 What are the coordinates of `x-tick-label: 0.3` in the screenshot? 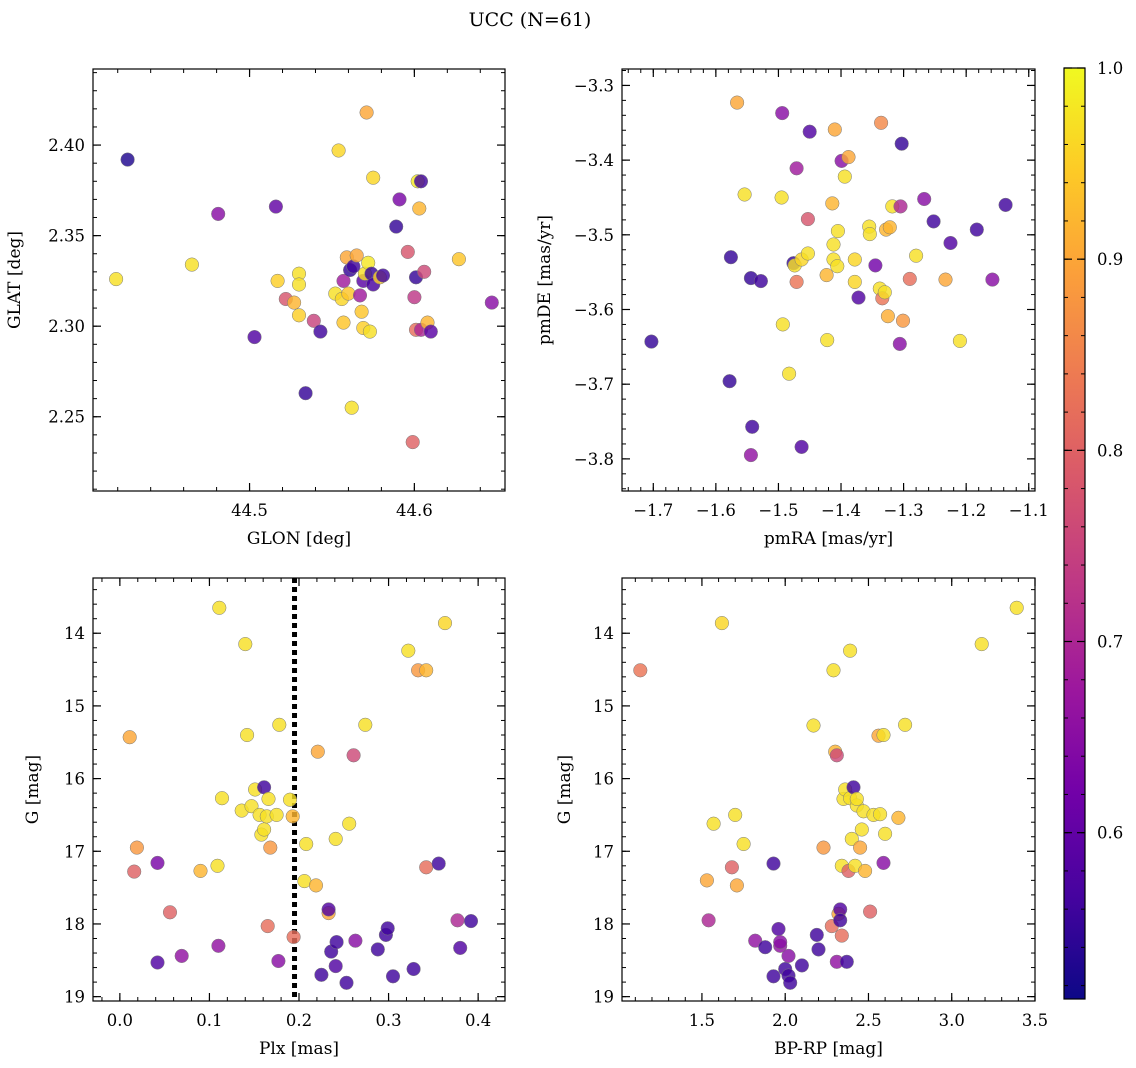 It's located at (388, 1020).